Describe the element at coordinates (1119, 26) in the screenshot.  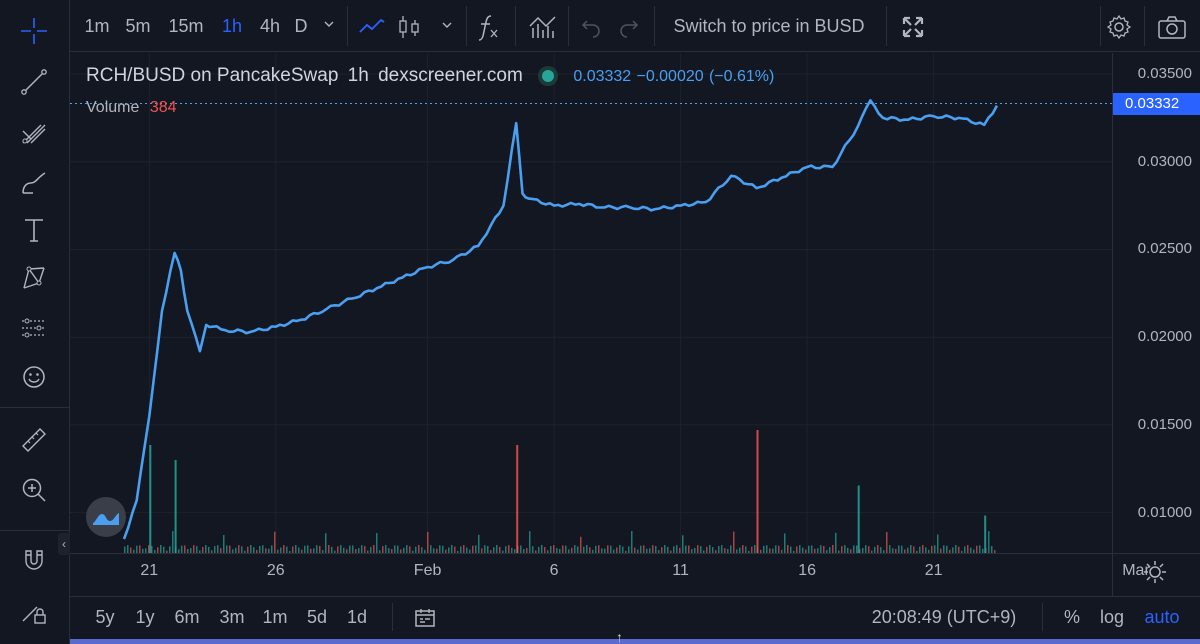
I see `settings-gear-icon` at that location.